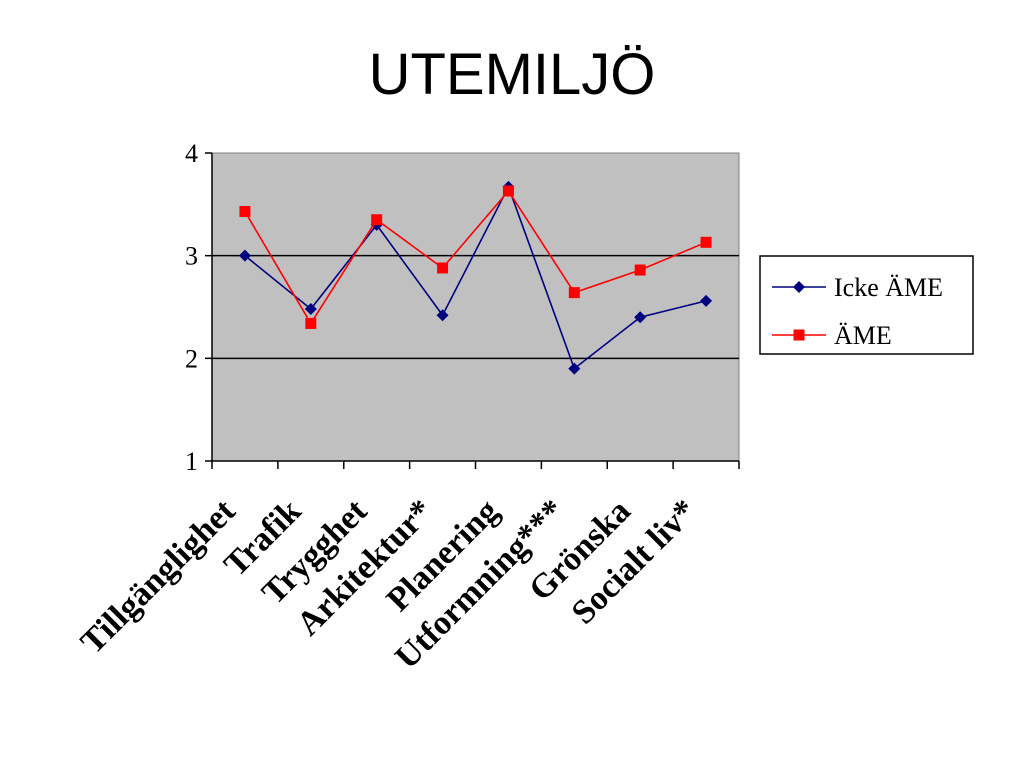 The image size is (1024, 768). I want to click on y-tick-label: 3, so click(191, 256).